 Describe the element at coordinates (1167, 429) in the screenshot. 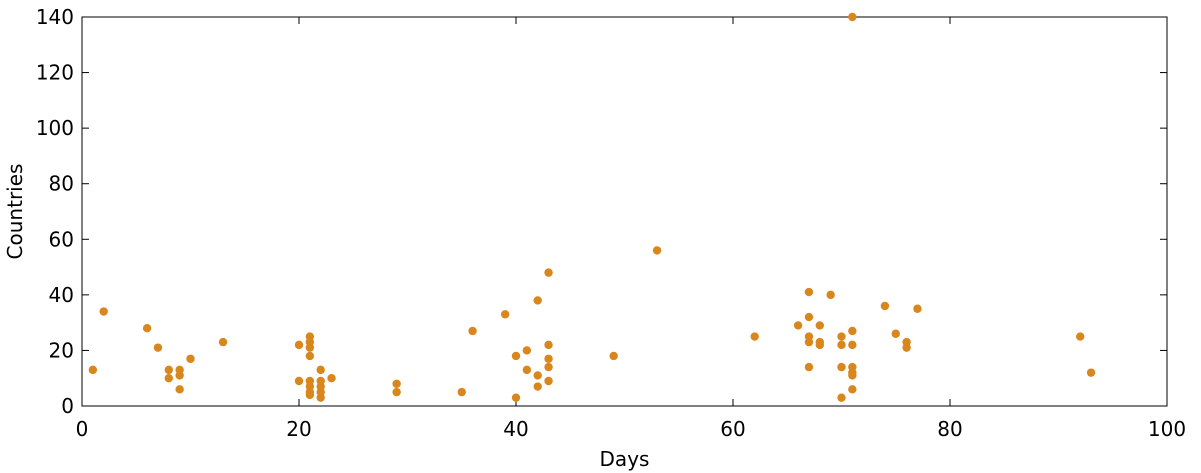

I see `x-tick-label: 100` at that location.